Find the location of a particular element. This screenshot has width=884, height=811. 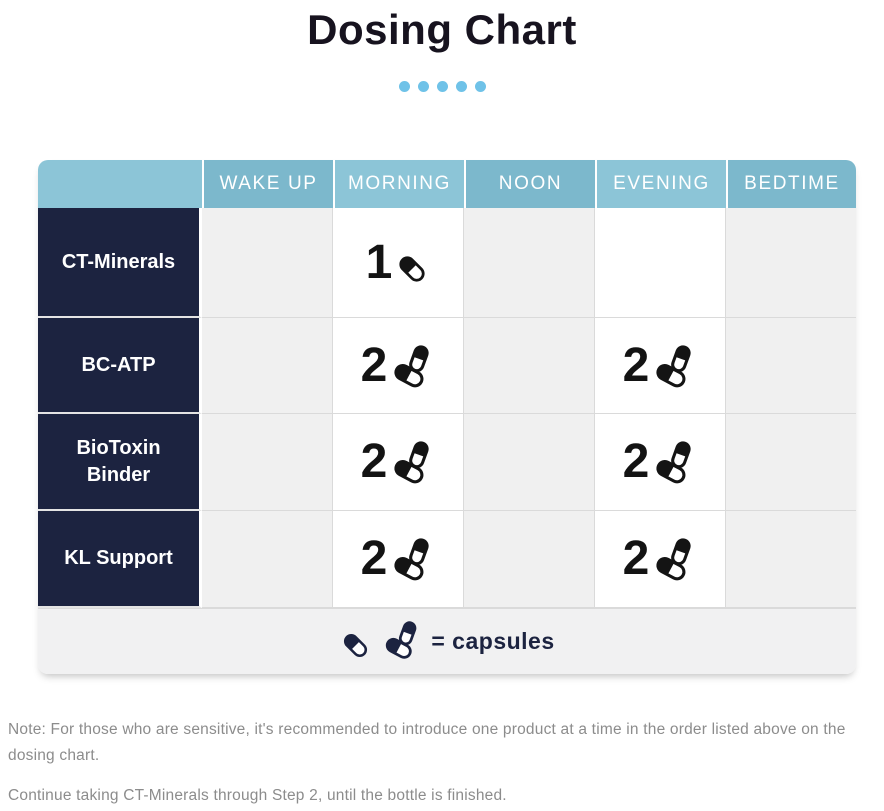

column-header-evening: EVENING is located at coordinates (660, 184).